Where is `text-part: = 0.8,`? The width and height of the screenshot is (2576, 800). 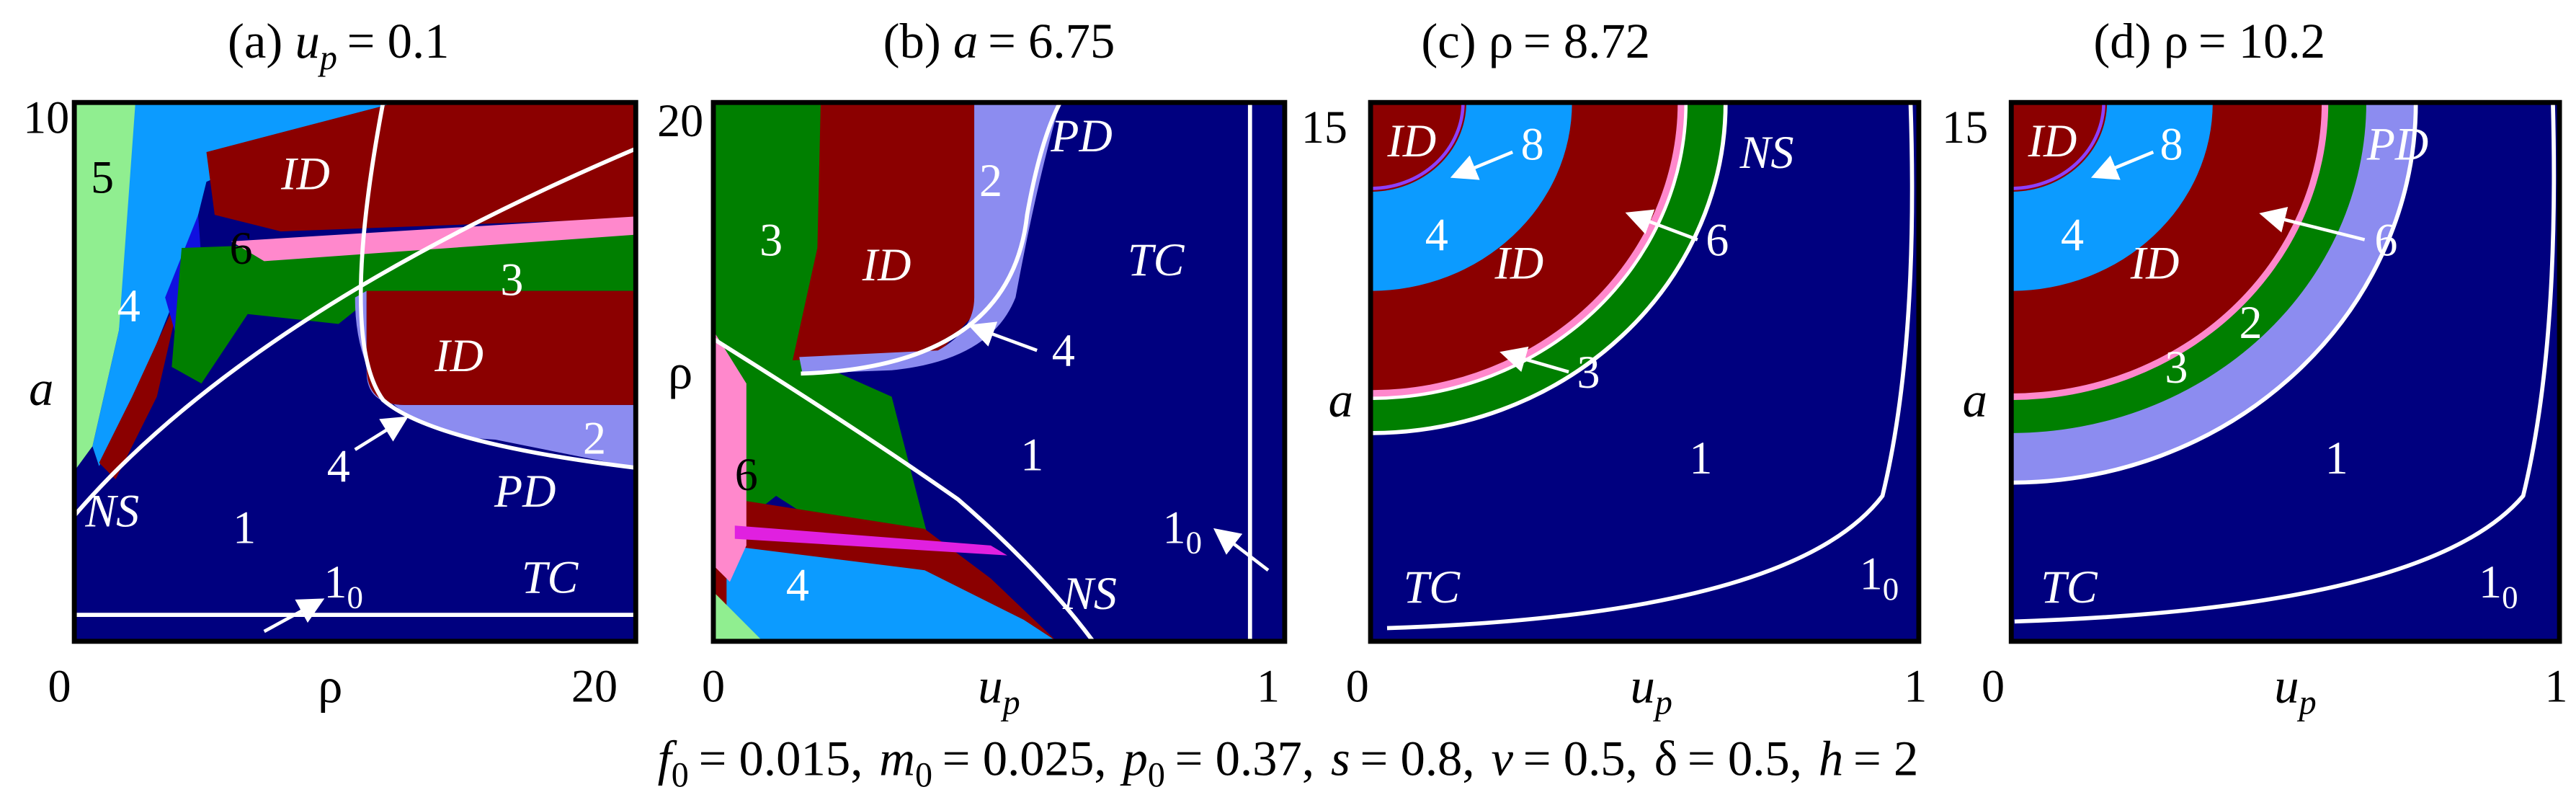
text-part: = 0.8, is located at coordinates (1417, 758).